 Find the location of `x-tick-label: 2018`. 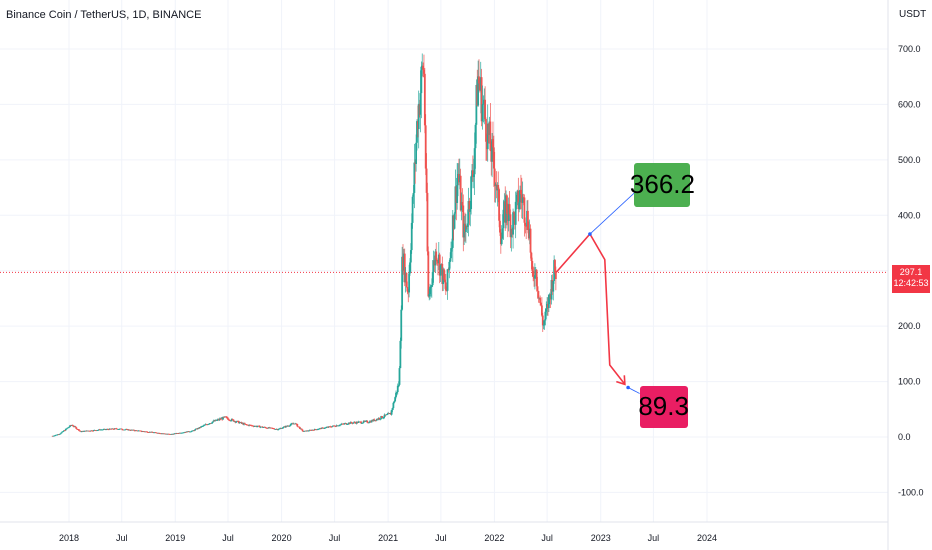

x-tick-label: 2018 is located at coordinates (69, 538).